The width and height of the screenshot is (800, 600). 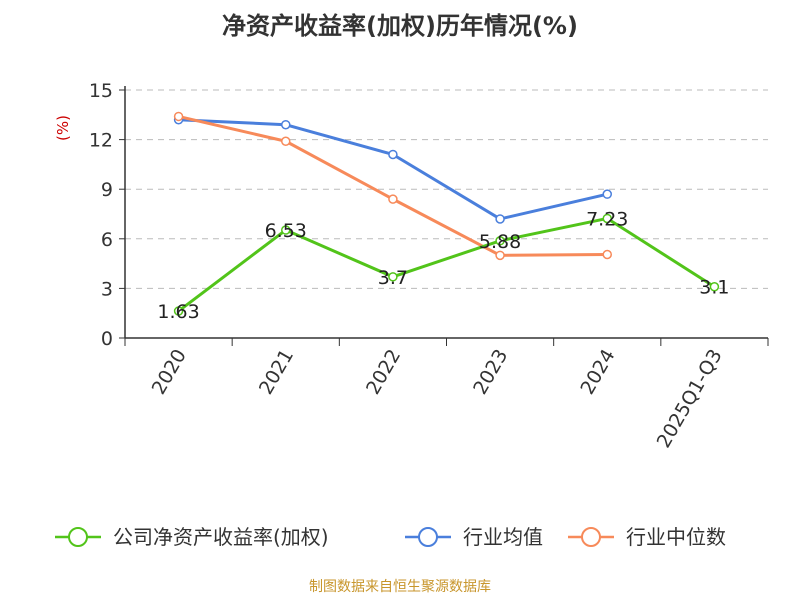 What do you see at coordinates (286, 124) in the screenshot?
I see `point-1-2021` at bounding box center [286, 124].